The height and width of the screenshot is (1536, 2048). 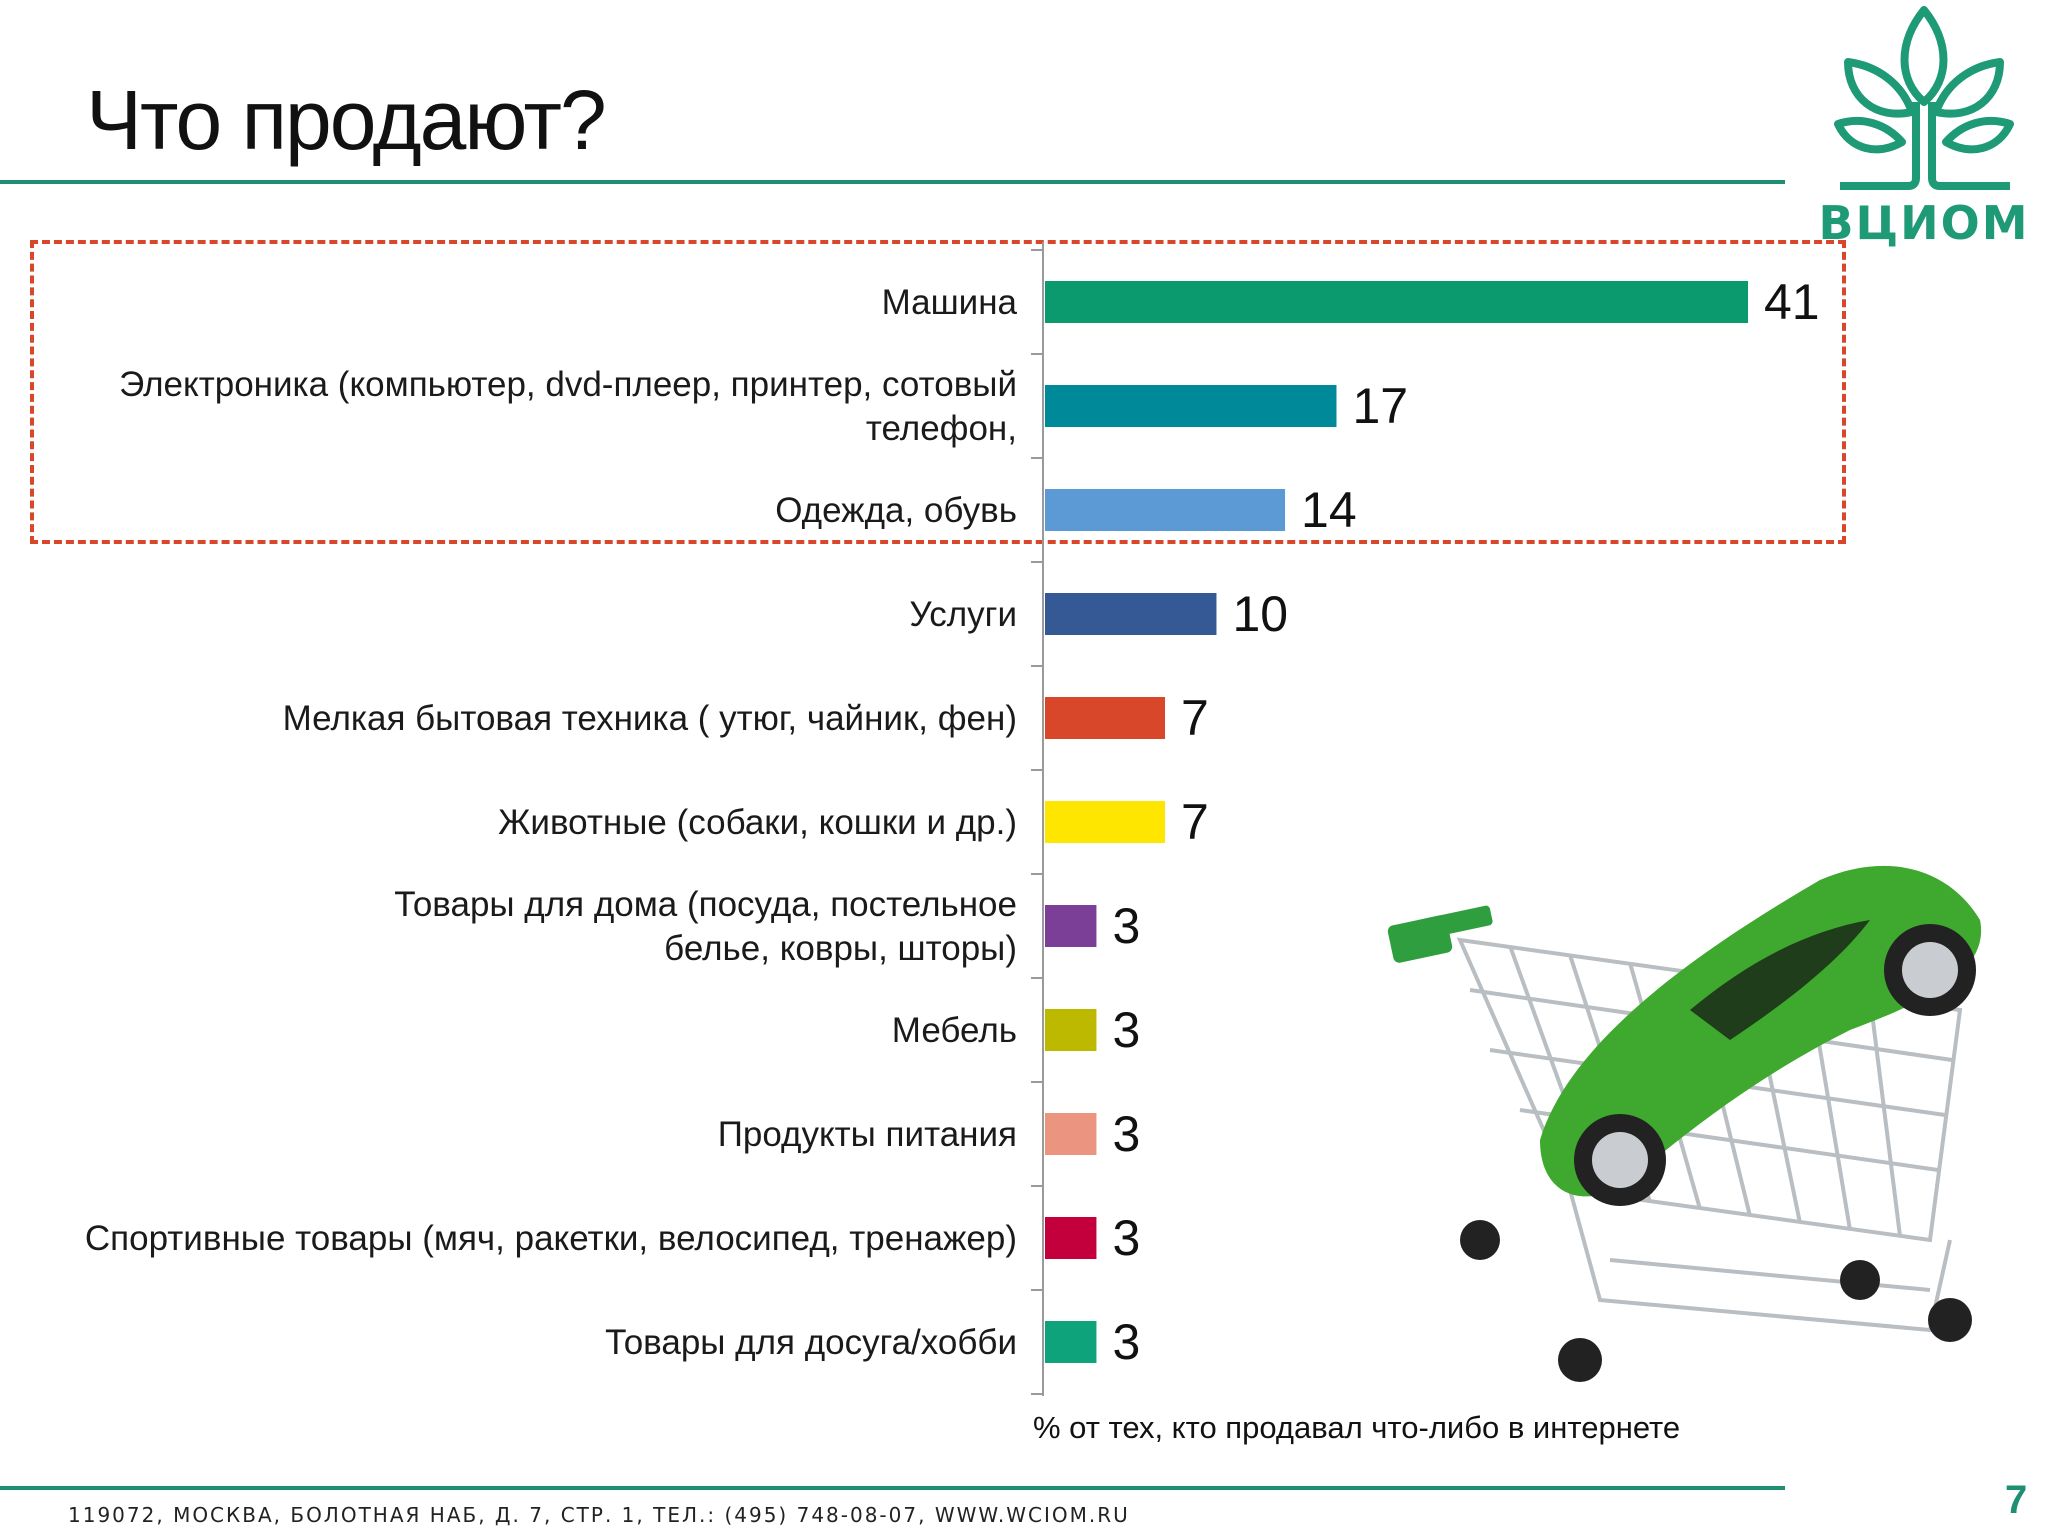 I want to click on data-label: 17, so click(x=1380, y=406).